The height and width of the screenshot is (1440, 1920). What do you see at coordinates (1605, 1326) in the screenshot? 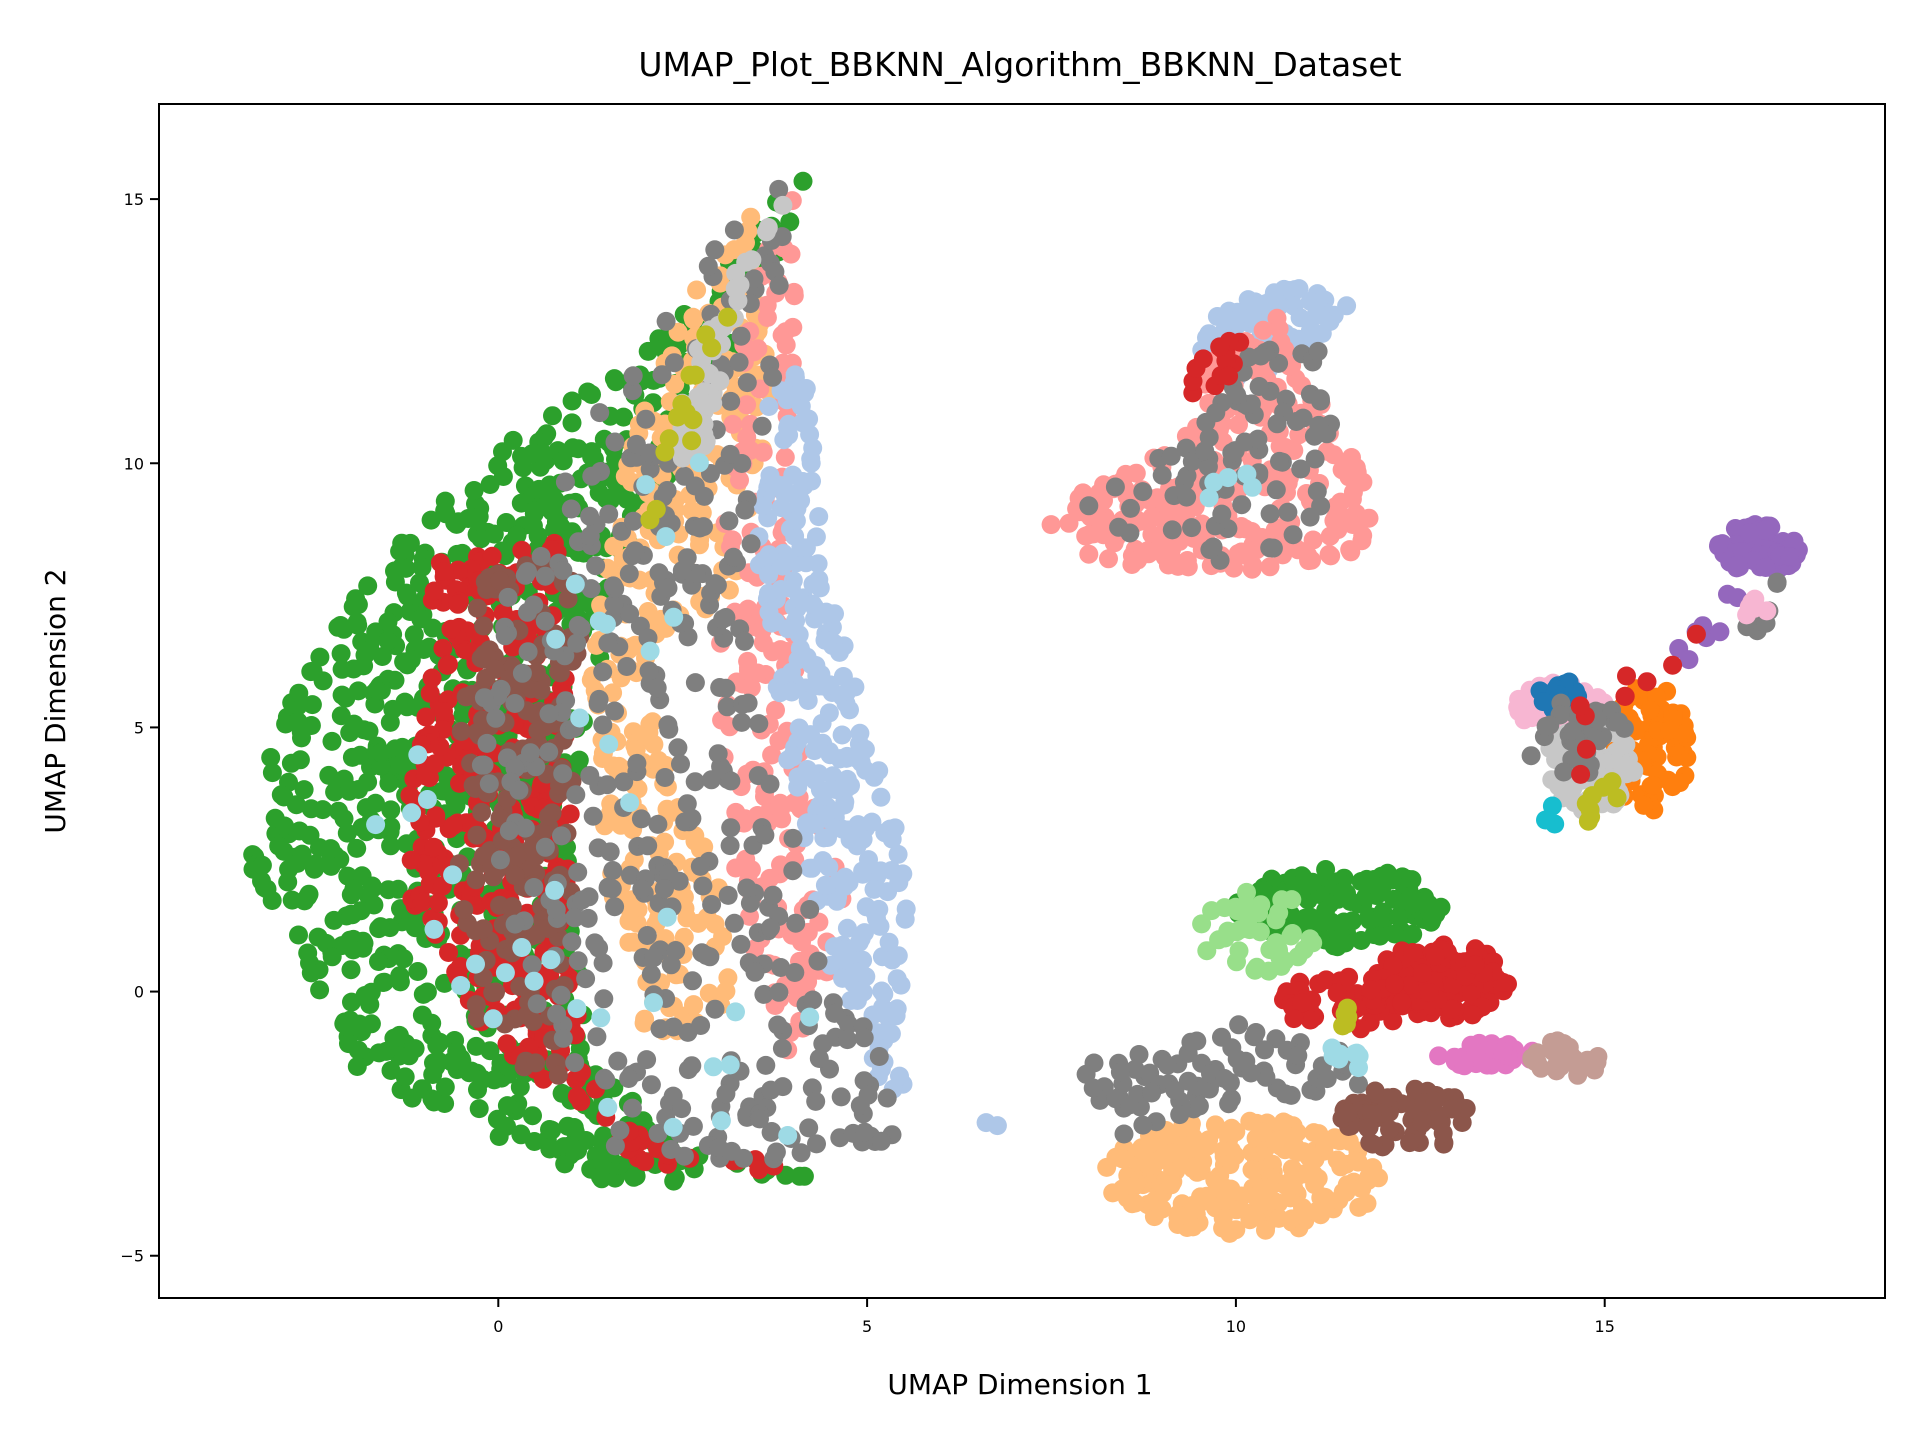
I see `x-tick-label: 15` at bounding box center [1605, 1326].